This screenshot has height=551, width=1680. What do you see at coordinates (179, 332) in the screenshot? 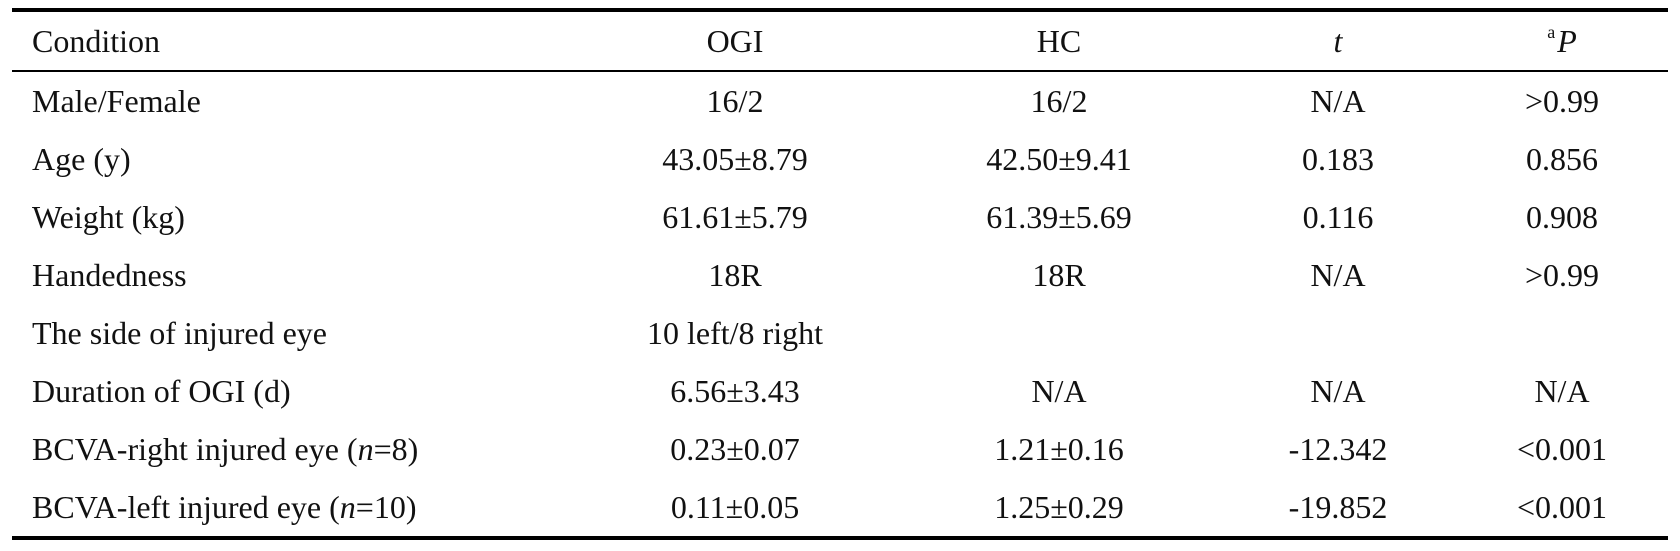
I see `row-label: The side of injured eye` at bounding box center [179, 332].